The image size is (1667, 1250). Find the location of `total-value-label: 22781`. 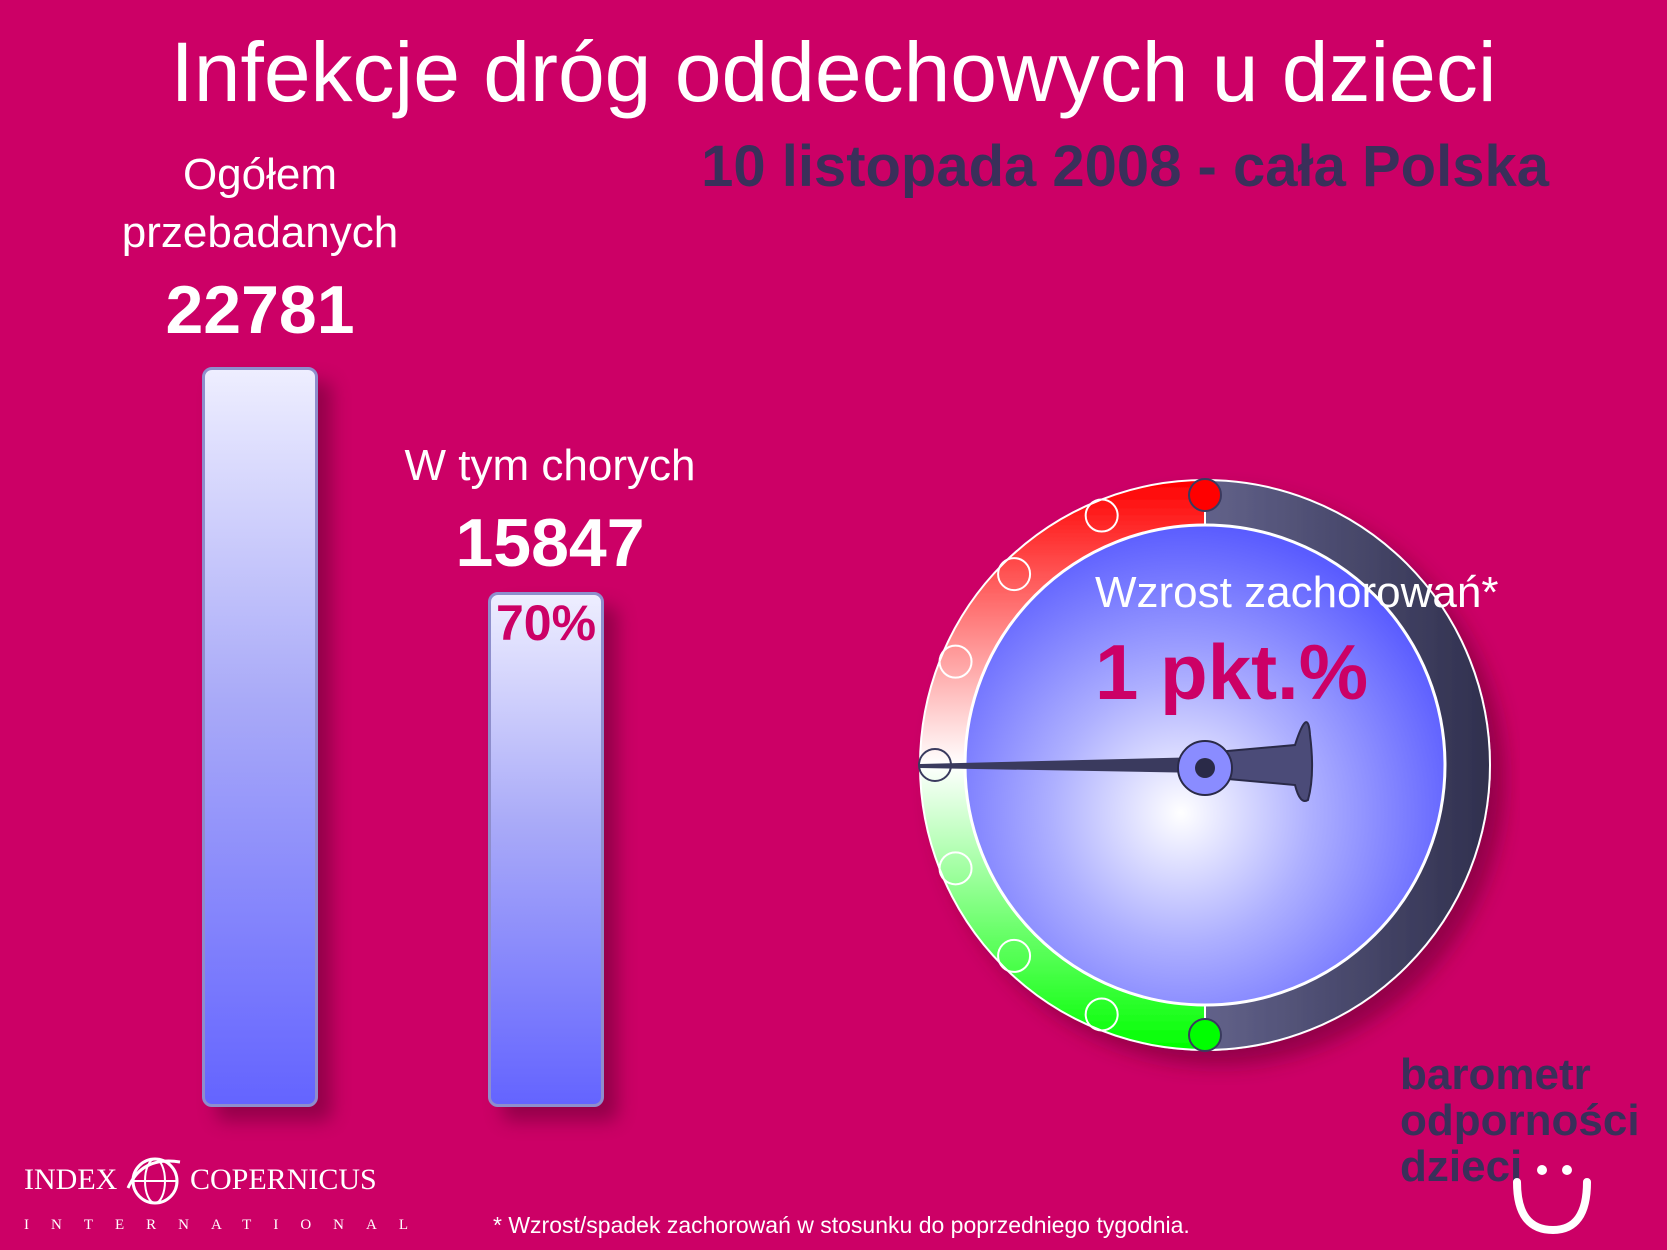

total-value-label: 22781 is located at coordinates (260, 310).